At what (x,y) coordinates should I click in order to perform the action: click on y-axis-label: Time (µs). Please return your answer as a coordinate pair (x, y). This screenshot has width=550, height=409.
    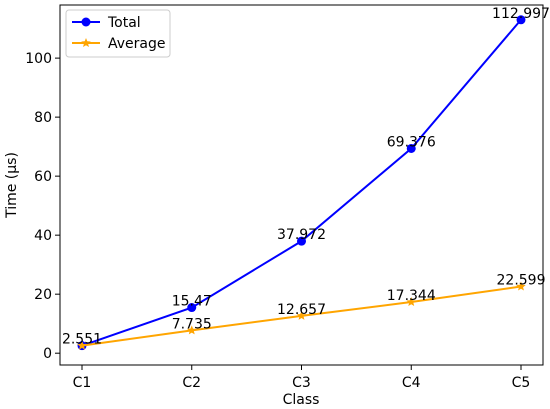
    Looking at the image, I should click on (12, 185).